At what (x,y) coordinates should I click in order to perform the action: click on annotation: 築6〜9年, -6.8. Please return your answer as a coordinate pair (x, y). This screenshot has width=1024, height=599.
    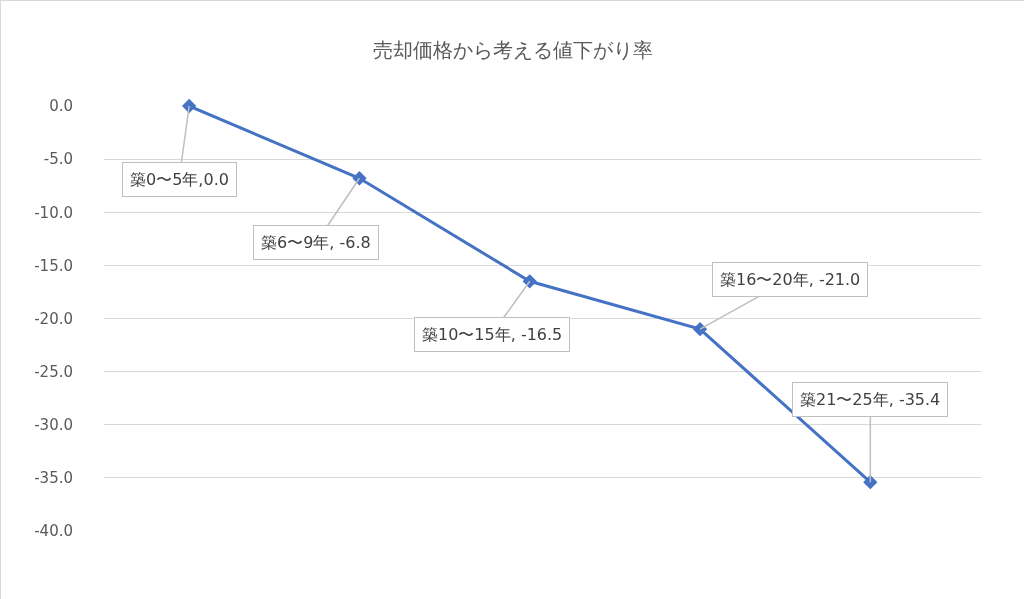
    Looking at the image, I should click on (316, 242).